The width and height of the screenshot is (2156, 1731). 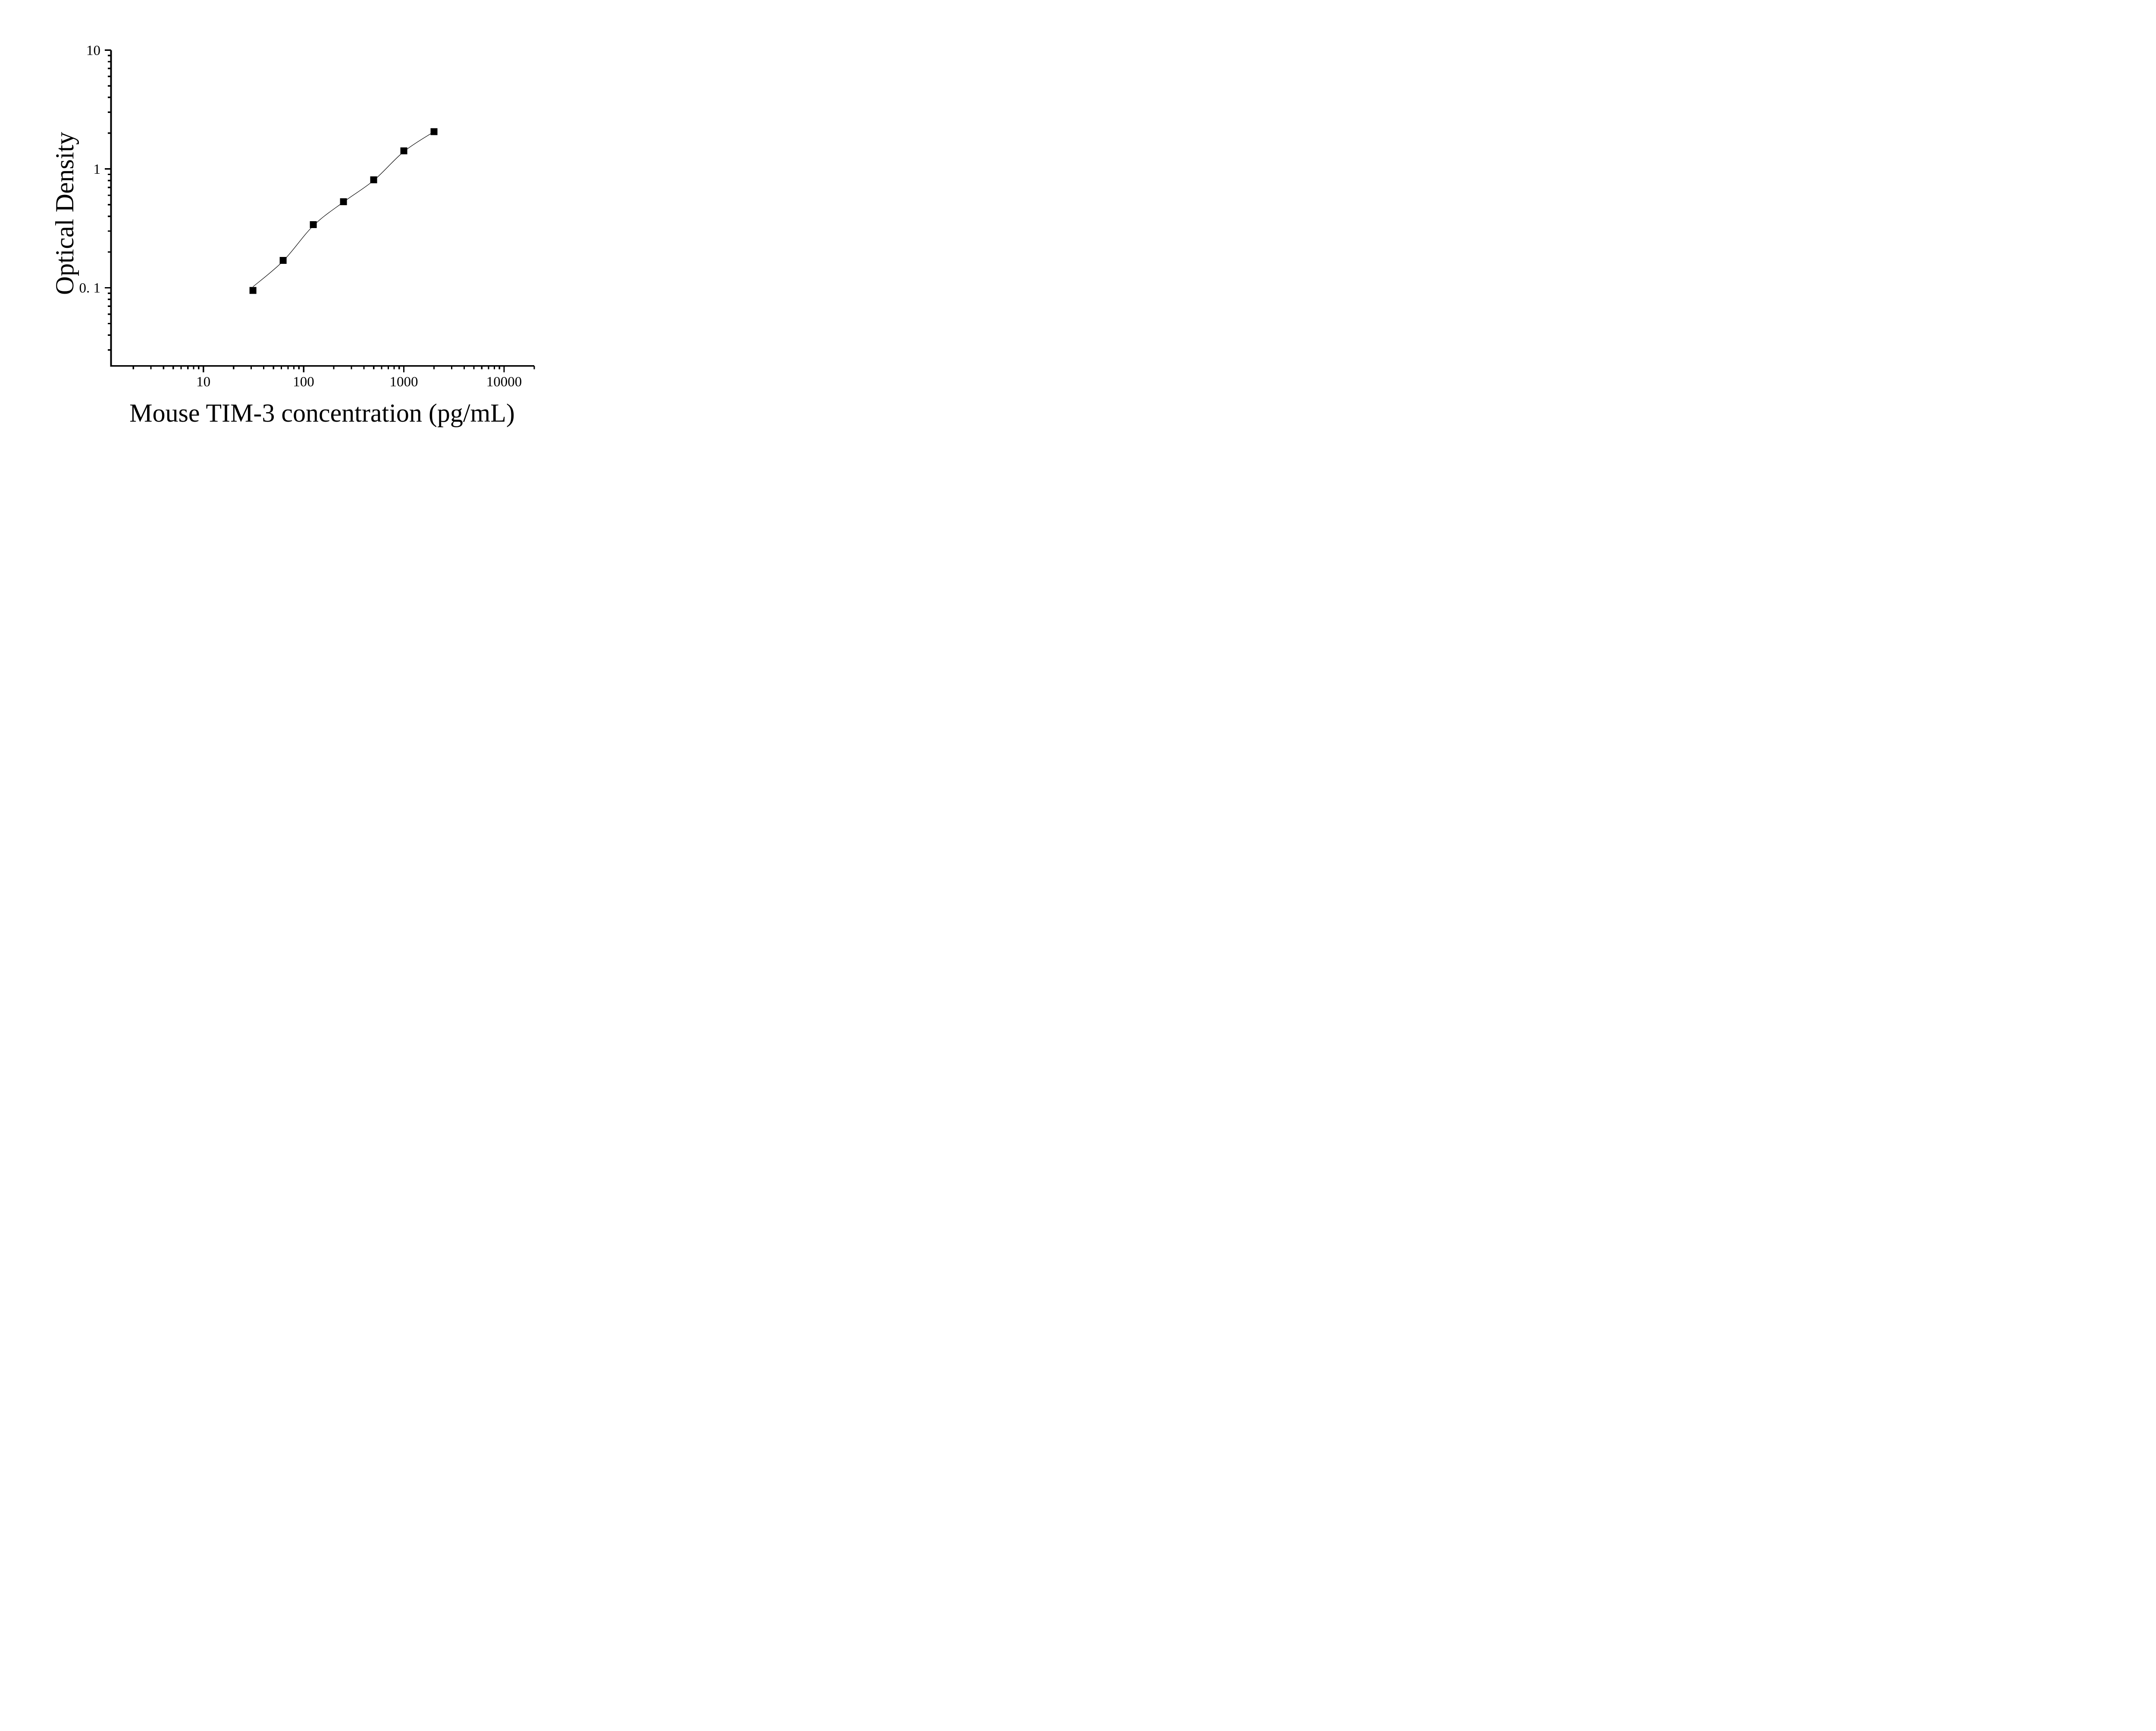 What do you see at coordinates (303, 382) in the screenshot?
I see `x-tick-label: 100` at bounding box center [303, 382].